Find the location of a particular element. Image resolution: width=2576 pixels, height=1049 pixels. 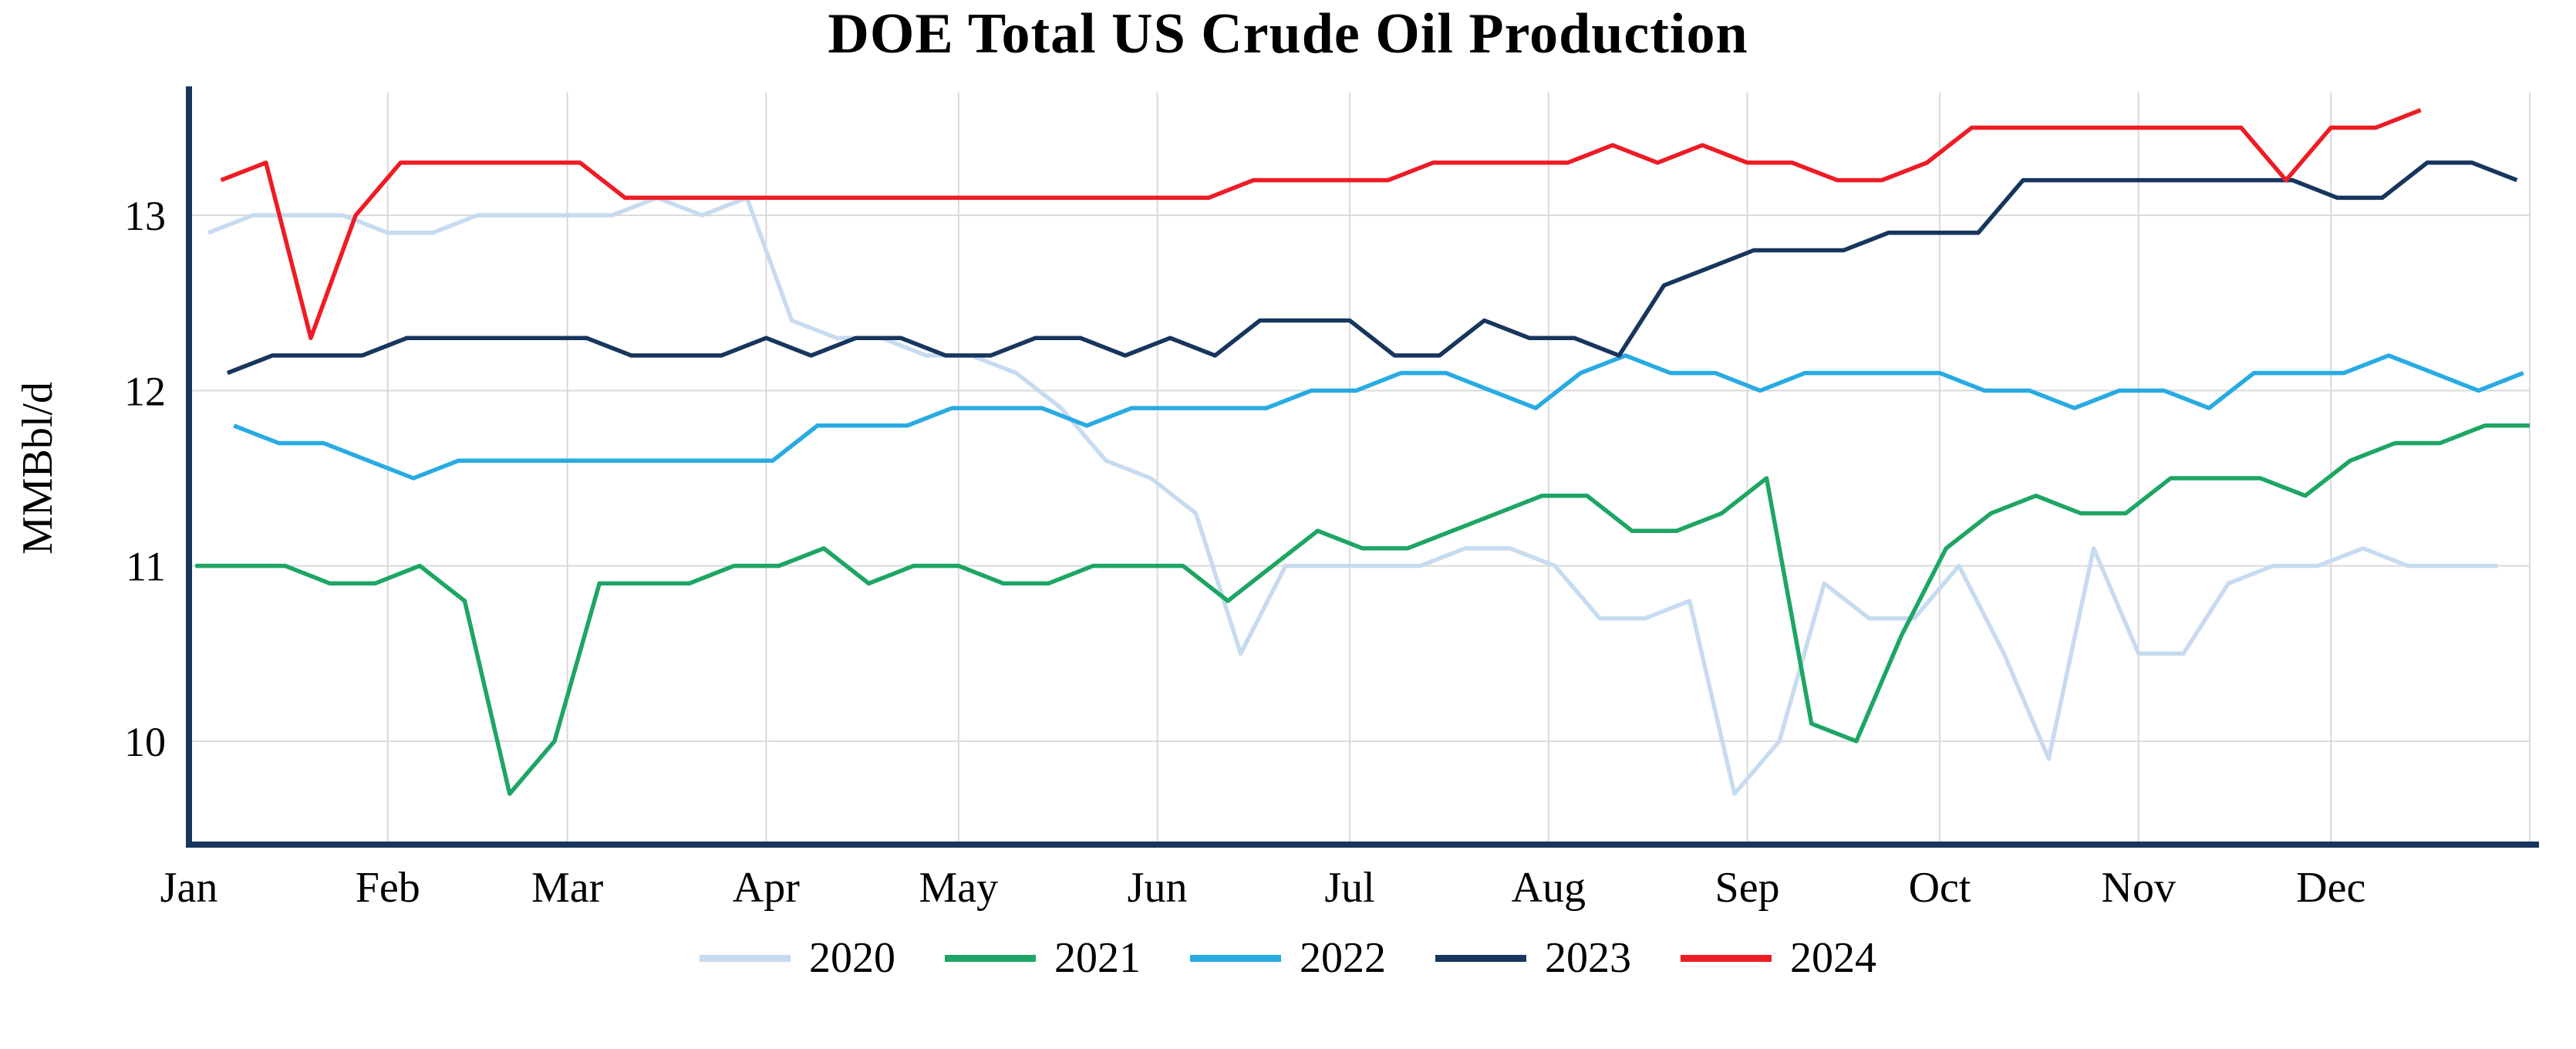

legend-label: 2024 is located at coordinates (1833, 958).